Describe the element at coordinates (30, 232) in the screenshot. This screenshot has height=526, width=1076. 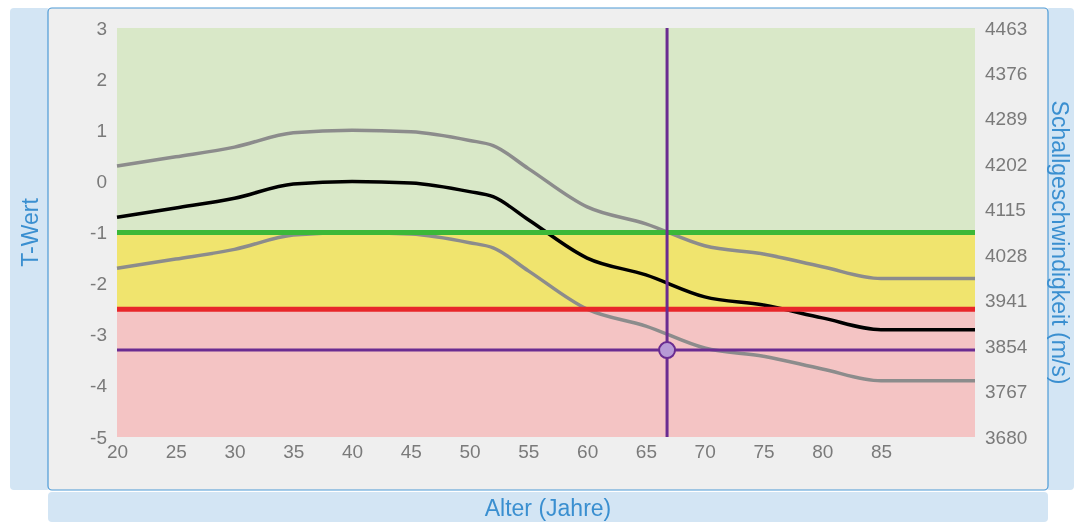
I see `y-axis-title: T-Wert` at that location.